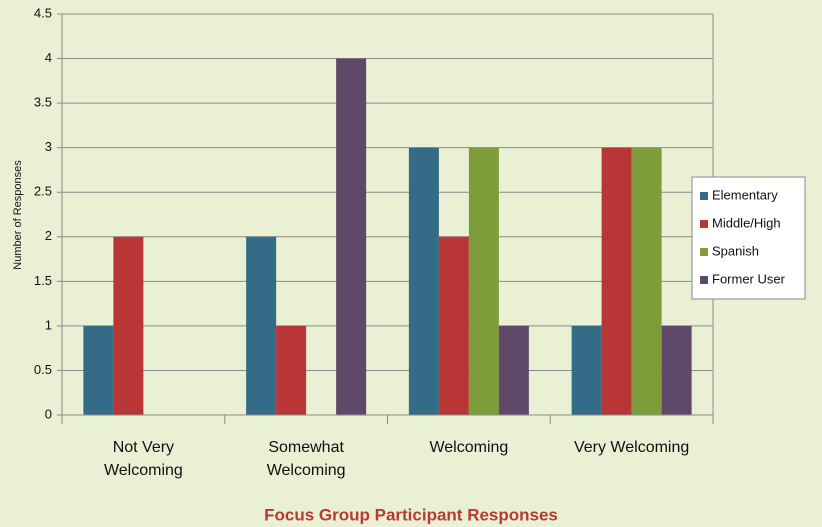 The height and width of the screenshot is (527, 822). What do you see at coordinates (48, 235) in the screenshot?
I see `y-tick-label: 2` at bounding box center [48, 235].